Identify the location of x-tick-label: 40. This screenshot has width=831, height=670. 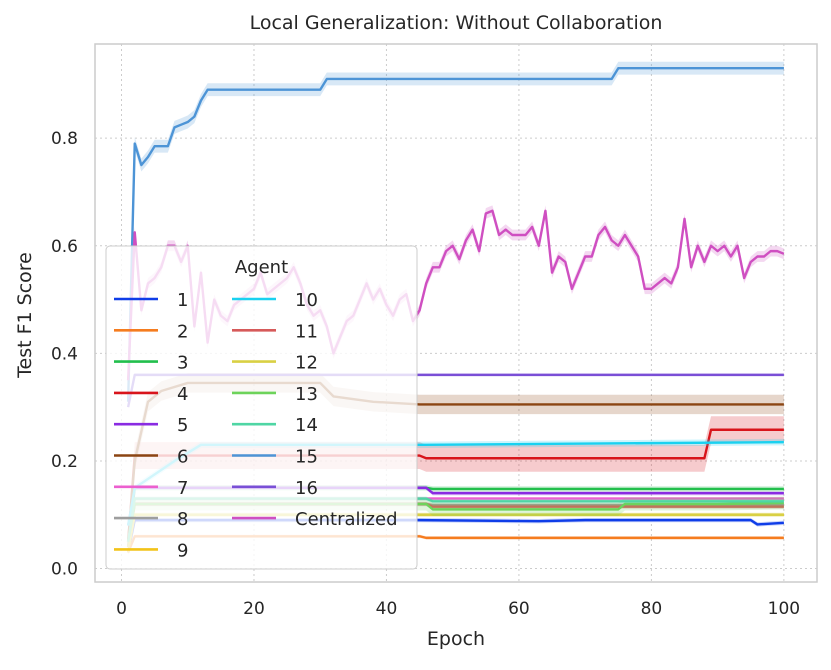
(387, 609).